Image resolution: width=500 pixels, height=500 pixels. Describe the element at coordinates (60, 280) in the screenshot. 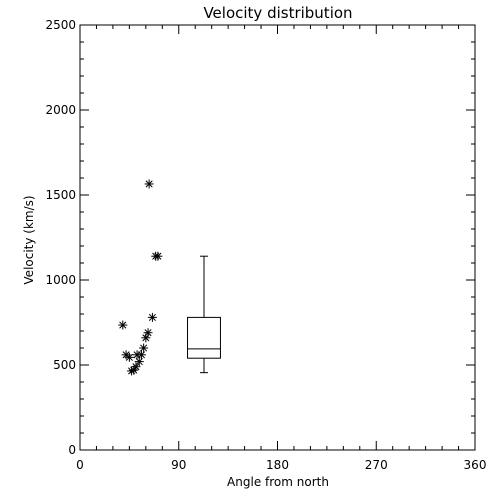

I see `y-tick-label: 1000` at that location.